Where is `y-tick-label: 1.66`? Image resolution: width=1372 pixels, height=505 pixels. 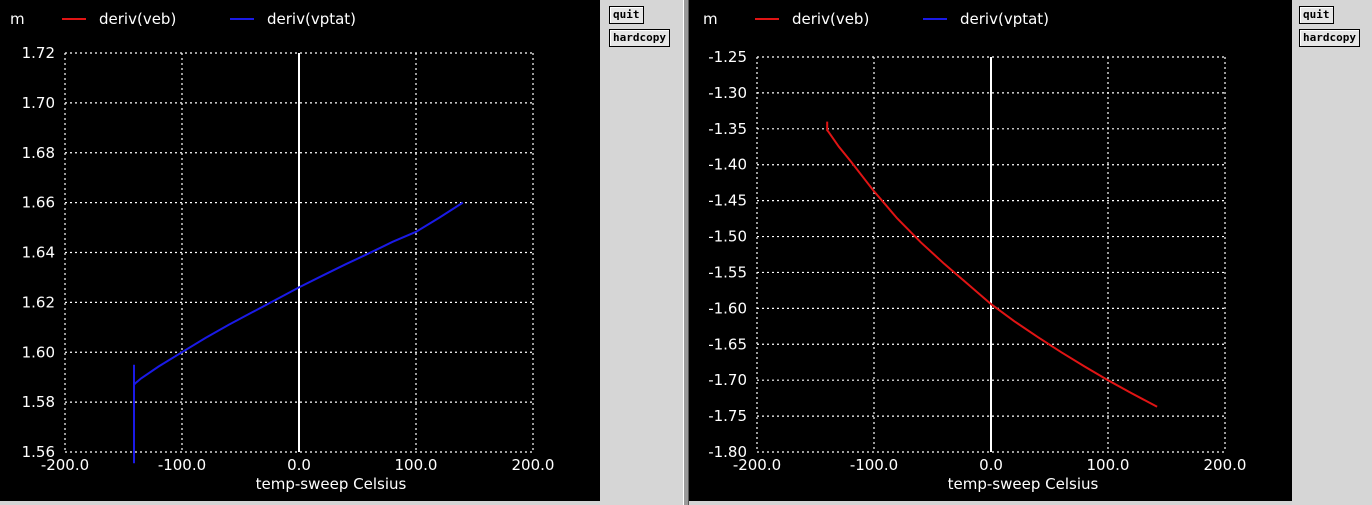 y-tick-label: 1.66 is located at coordinates (38, 203).